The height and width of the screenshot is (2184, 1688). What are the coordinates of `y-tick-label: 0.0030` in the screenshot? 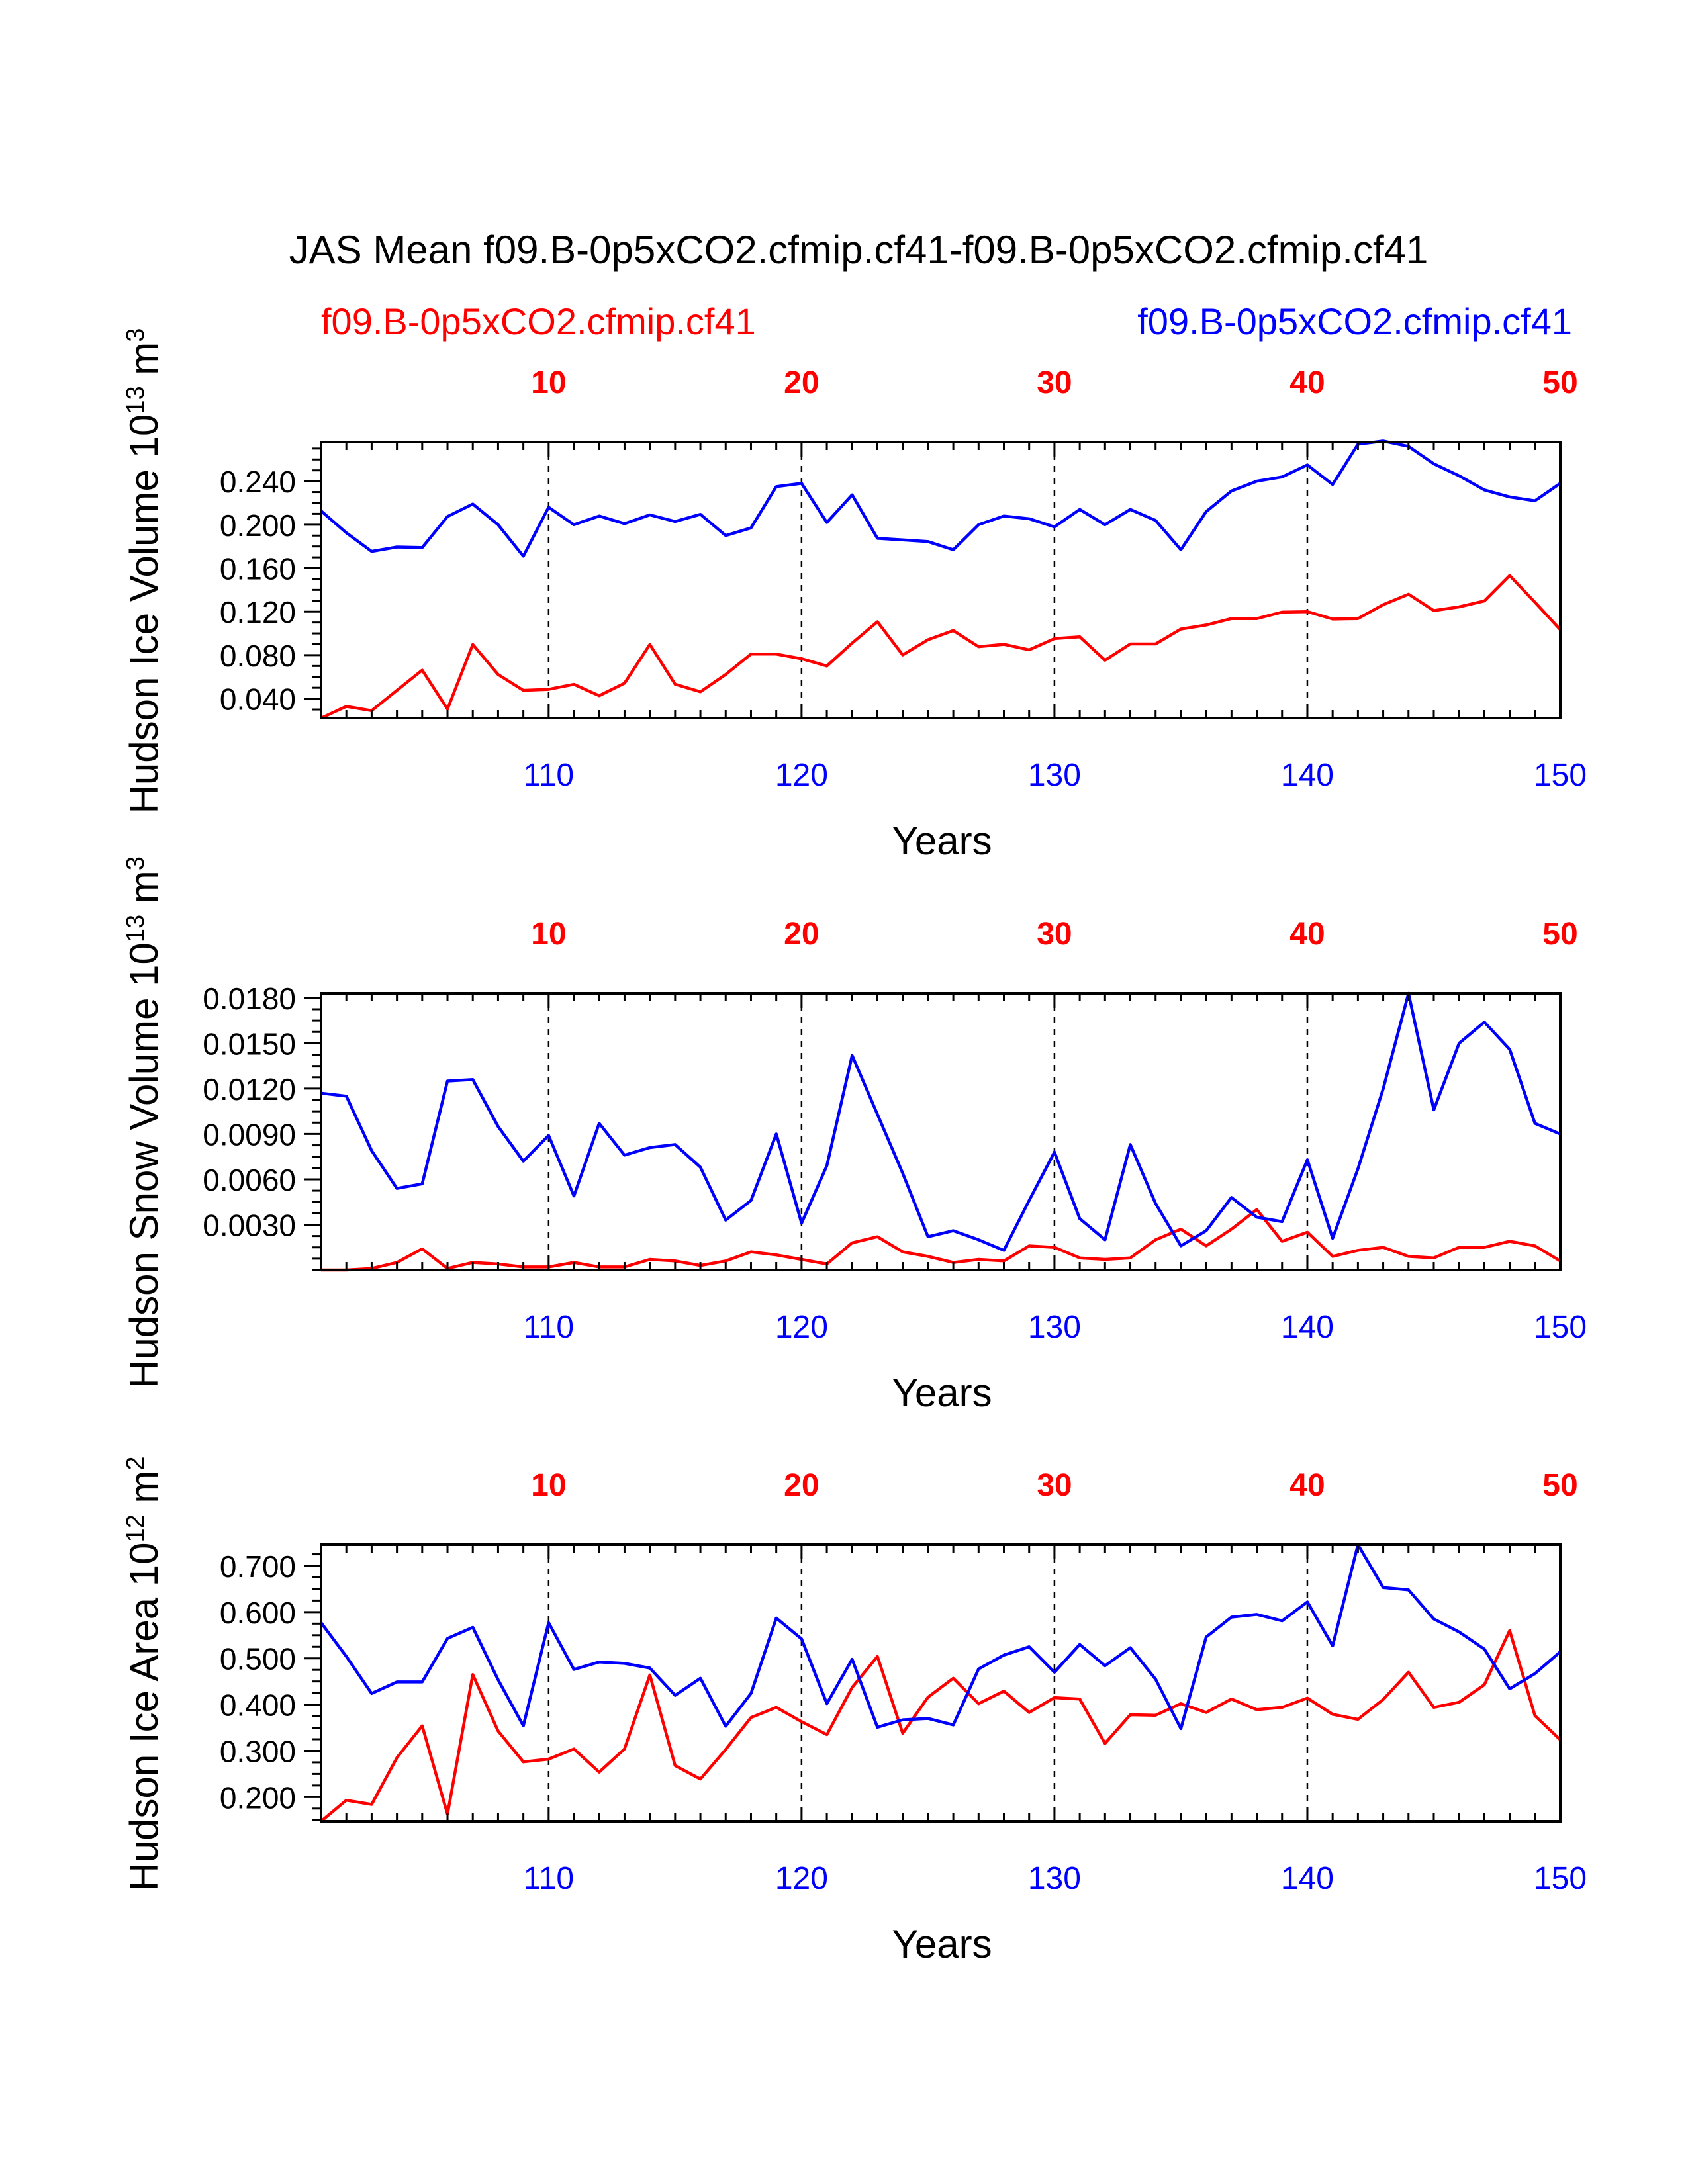 It's located at (249, 1225).